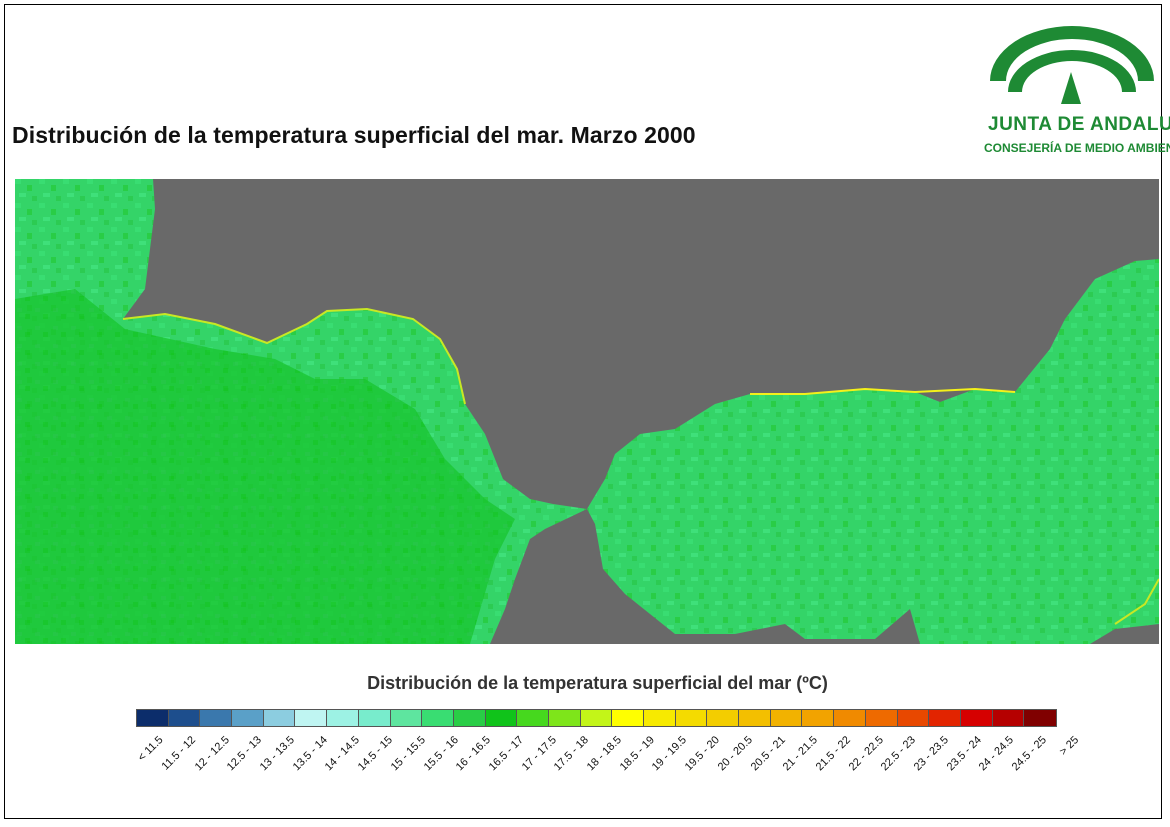  Describe the element at coordinates (637, 754) in the screenshot. I see `legend-label: 18.5 - 19` at that location.